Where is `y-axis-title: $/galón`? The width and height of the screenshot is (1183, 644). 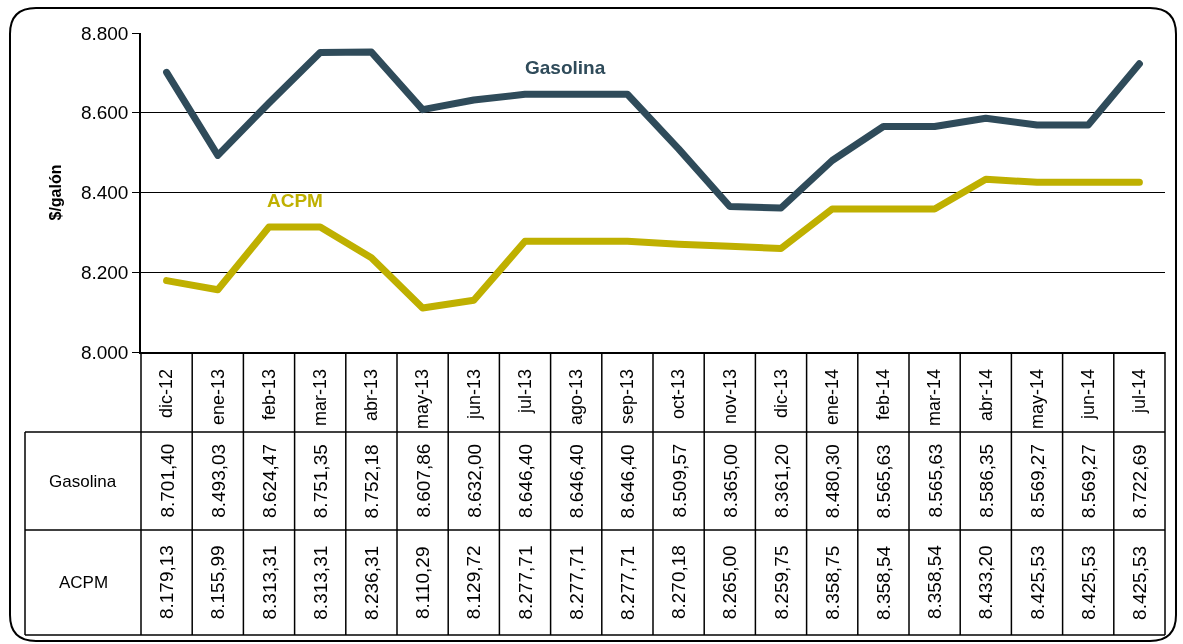
y-axis-title: $/galón is located at coordinates (56, 192).